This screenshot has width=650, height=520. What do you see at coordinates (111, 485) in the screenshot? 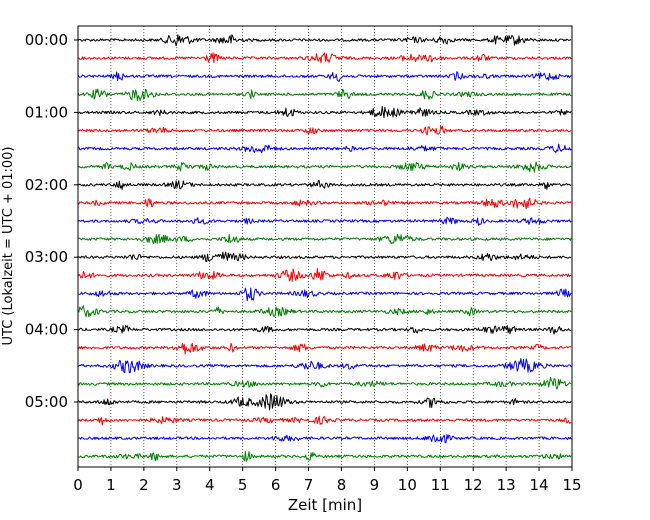
I see `x-tick-label: 1` at bounding box center [111, 485].